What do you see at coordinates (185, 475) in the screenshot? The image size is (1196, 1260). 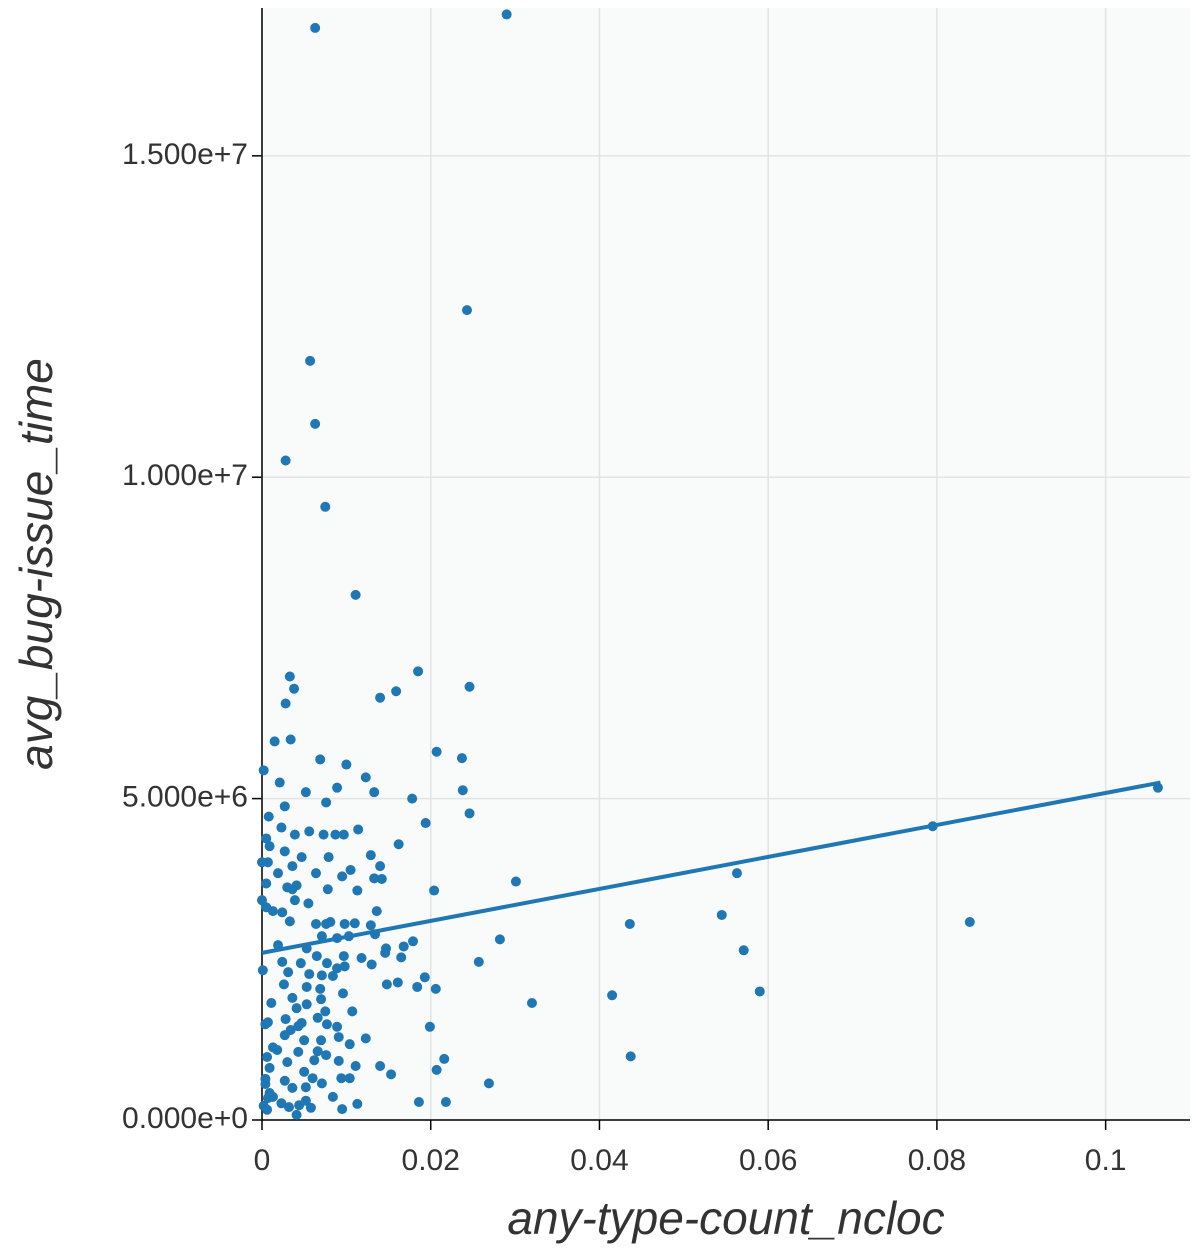 I see `y-tick-label: 1.000e+7` at bounding box center [185, 475].